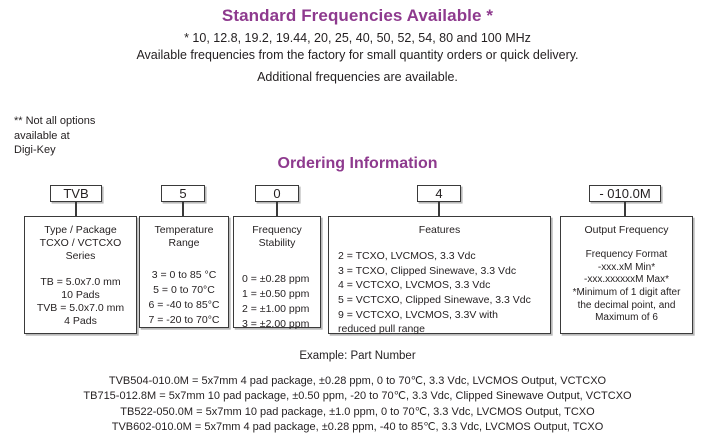 The image size is (715, 436). I want to click on code-chip-frequency-stability: 0, so click(277, 193).